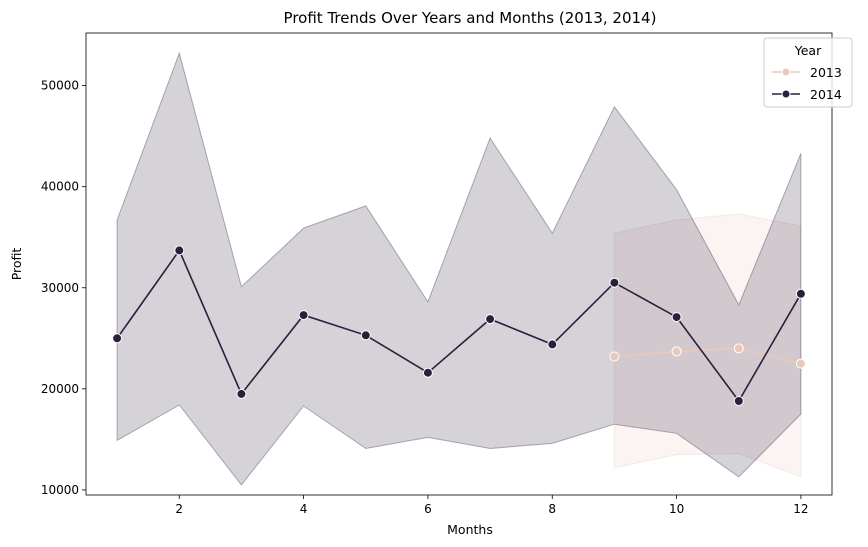 Image resolution: width=868 pixels, height=547 pixels. Describe the element at coordinates (492, 505) in the screenshot. I see `x-axis-ticks: 2 4 6 8 10 12` at that location.